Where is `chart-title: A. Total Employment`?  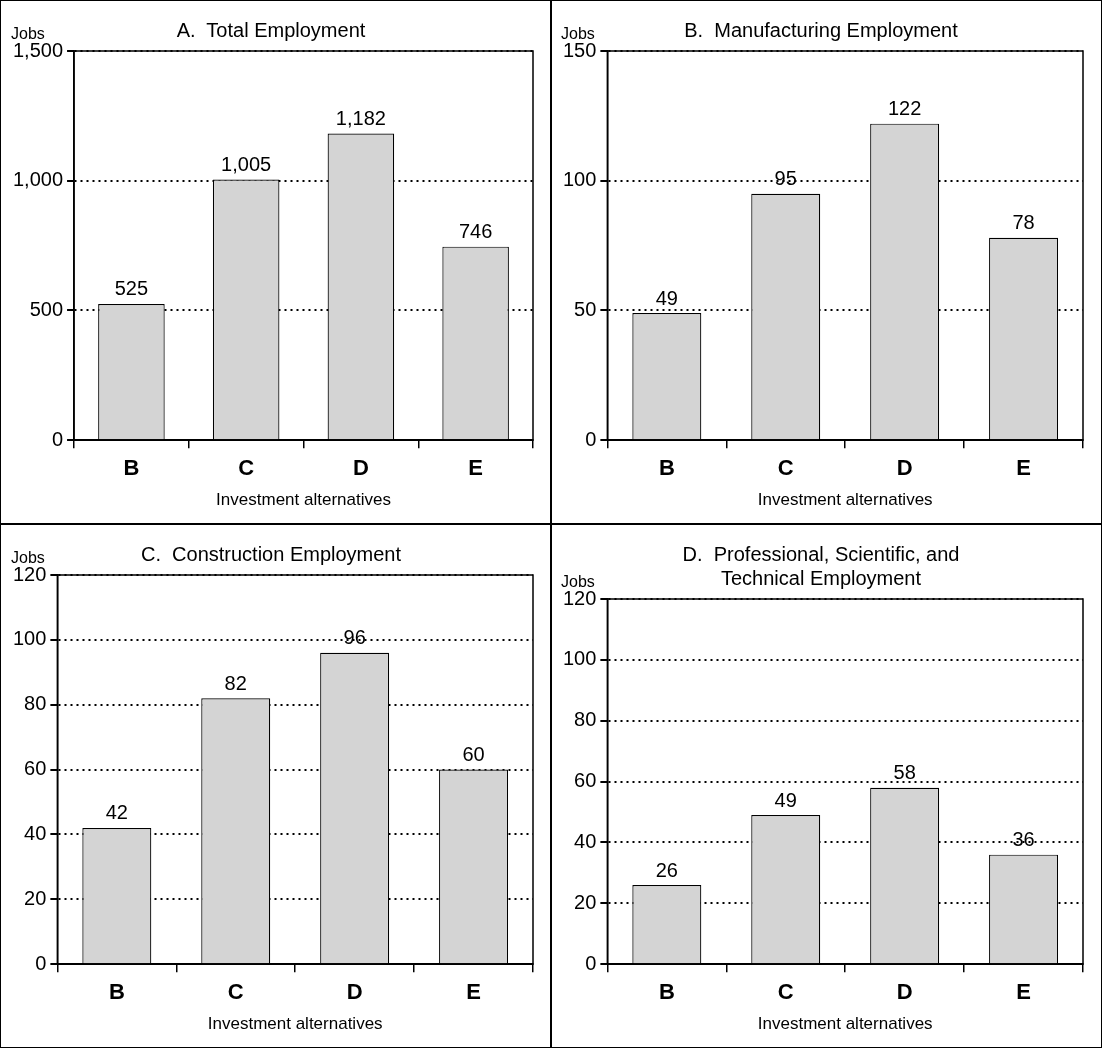 chart-title: A. Total Employment is located at coordinates (271, 29).